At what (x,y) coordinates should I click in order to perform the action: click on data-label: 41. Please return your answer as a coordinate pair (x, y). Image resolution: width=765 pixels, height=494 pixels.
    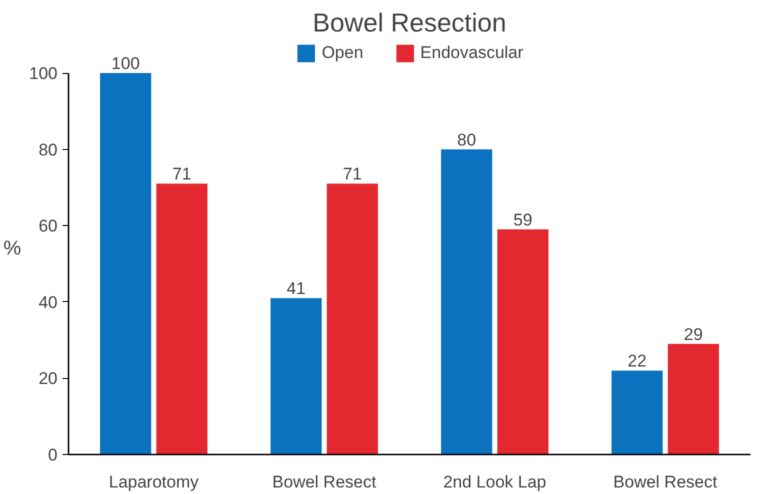
    Looking at the image, I should click on (296, 288).